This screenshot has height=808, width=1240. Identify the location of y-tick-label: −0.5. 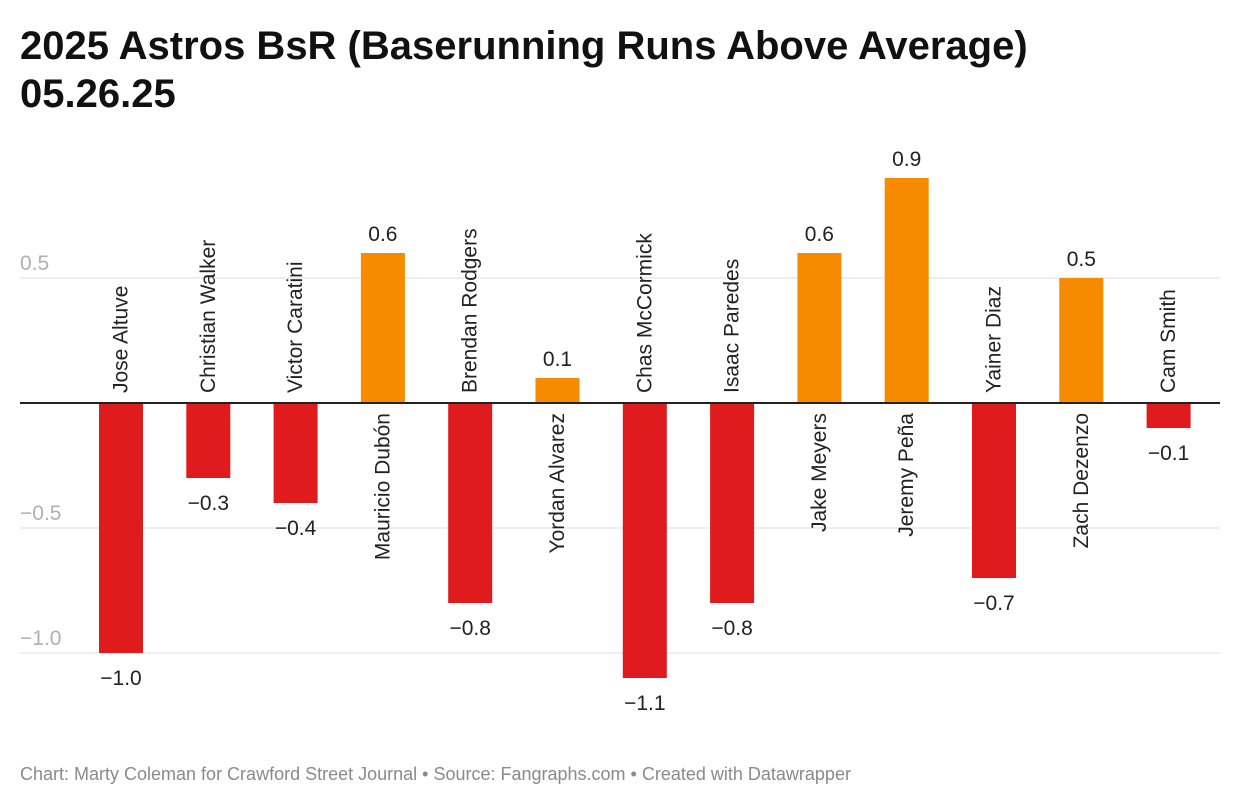
(40, 513).